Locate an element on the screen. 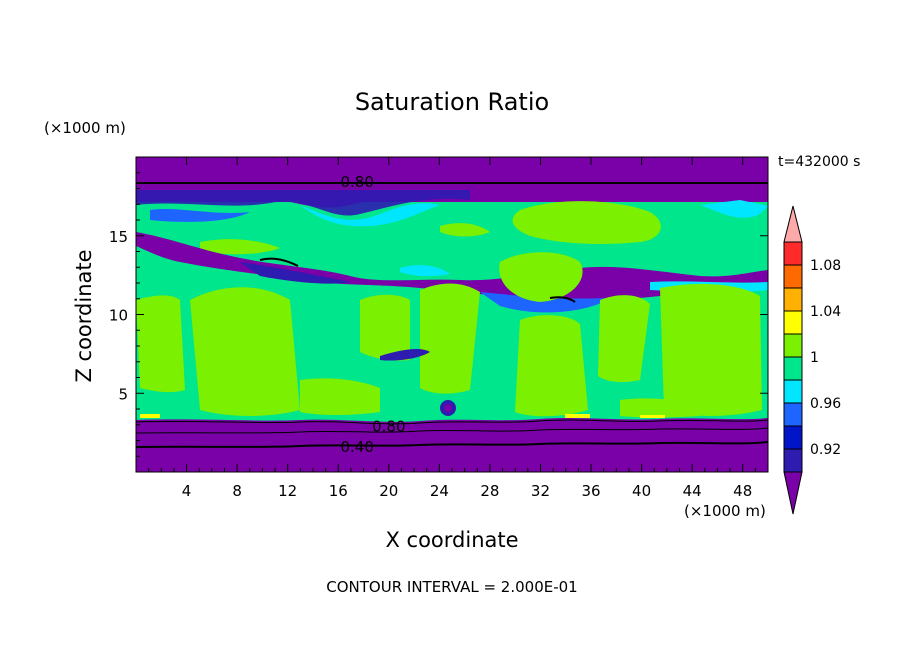  x-axis-label: X coordinate is located at coordinates (452, 540).